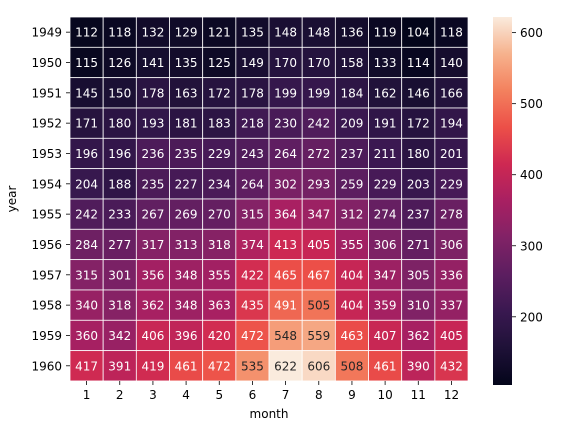 Image resolution: width=587 pixels, height=437 pixels. What do you see at coordinates (285, 124) in the screenshot?
I see `cell-value-label: 230` at bounding box center [285, 124].